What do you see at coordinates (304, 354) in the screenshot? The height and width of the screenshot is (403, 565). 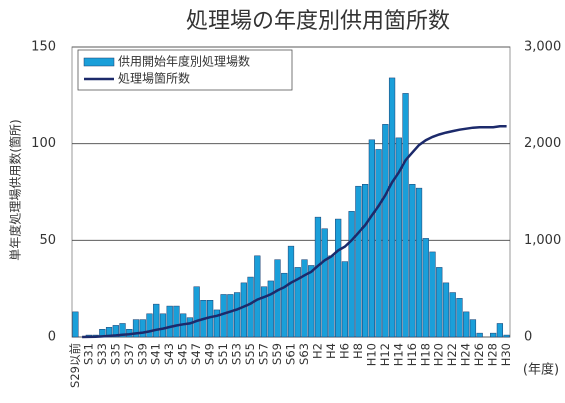 I see `x-tick-label: S63` at bounding box center [304, 354].